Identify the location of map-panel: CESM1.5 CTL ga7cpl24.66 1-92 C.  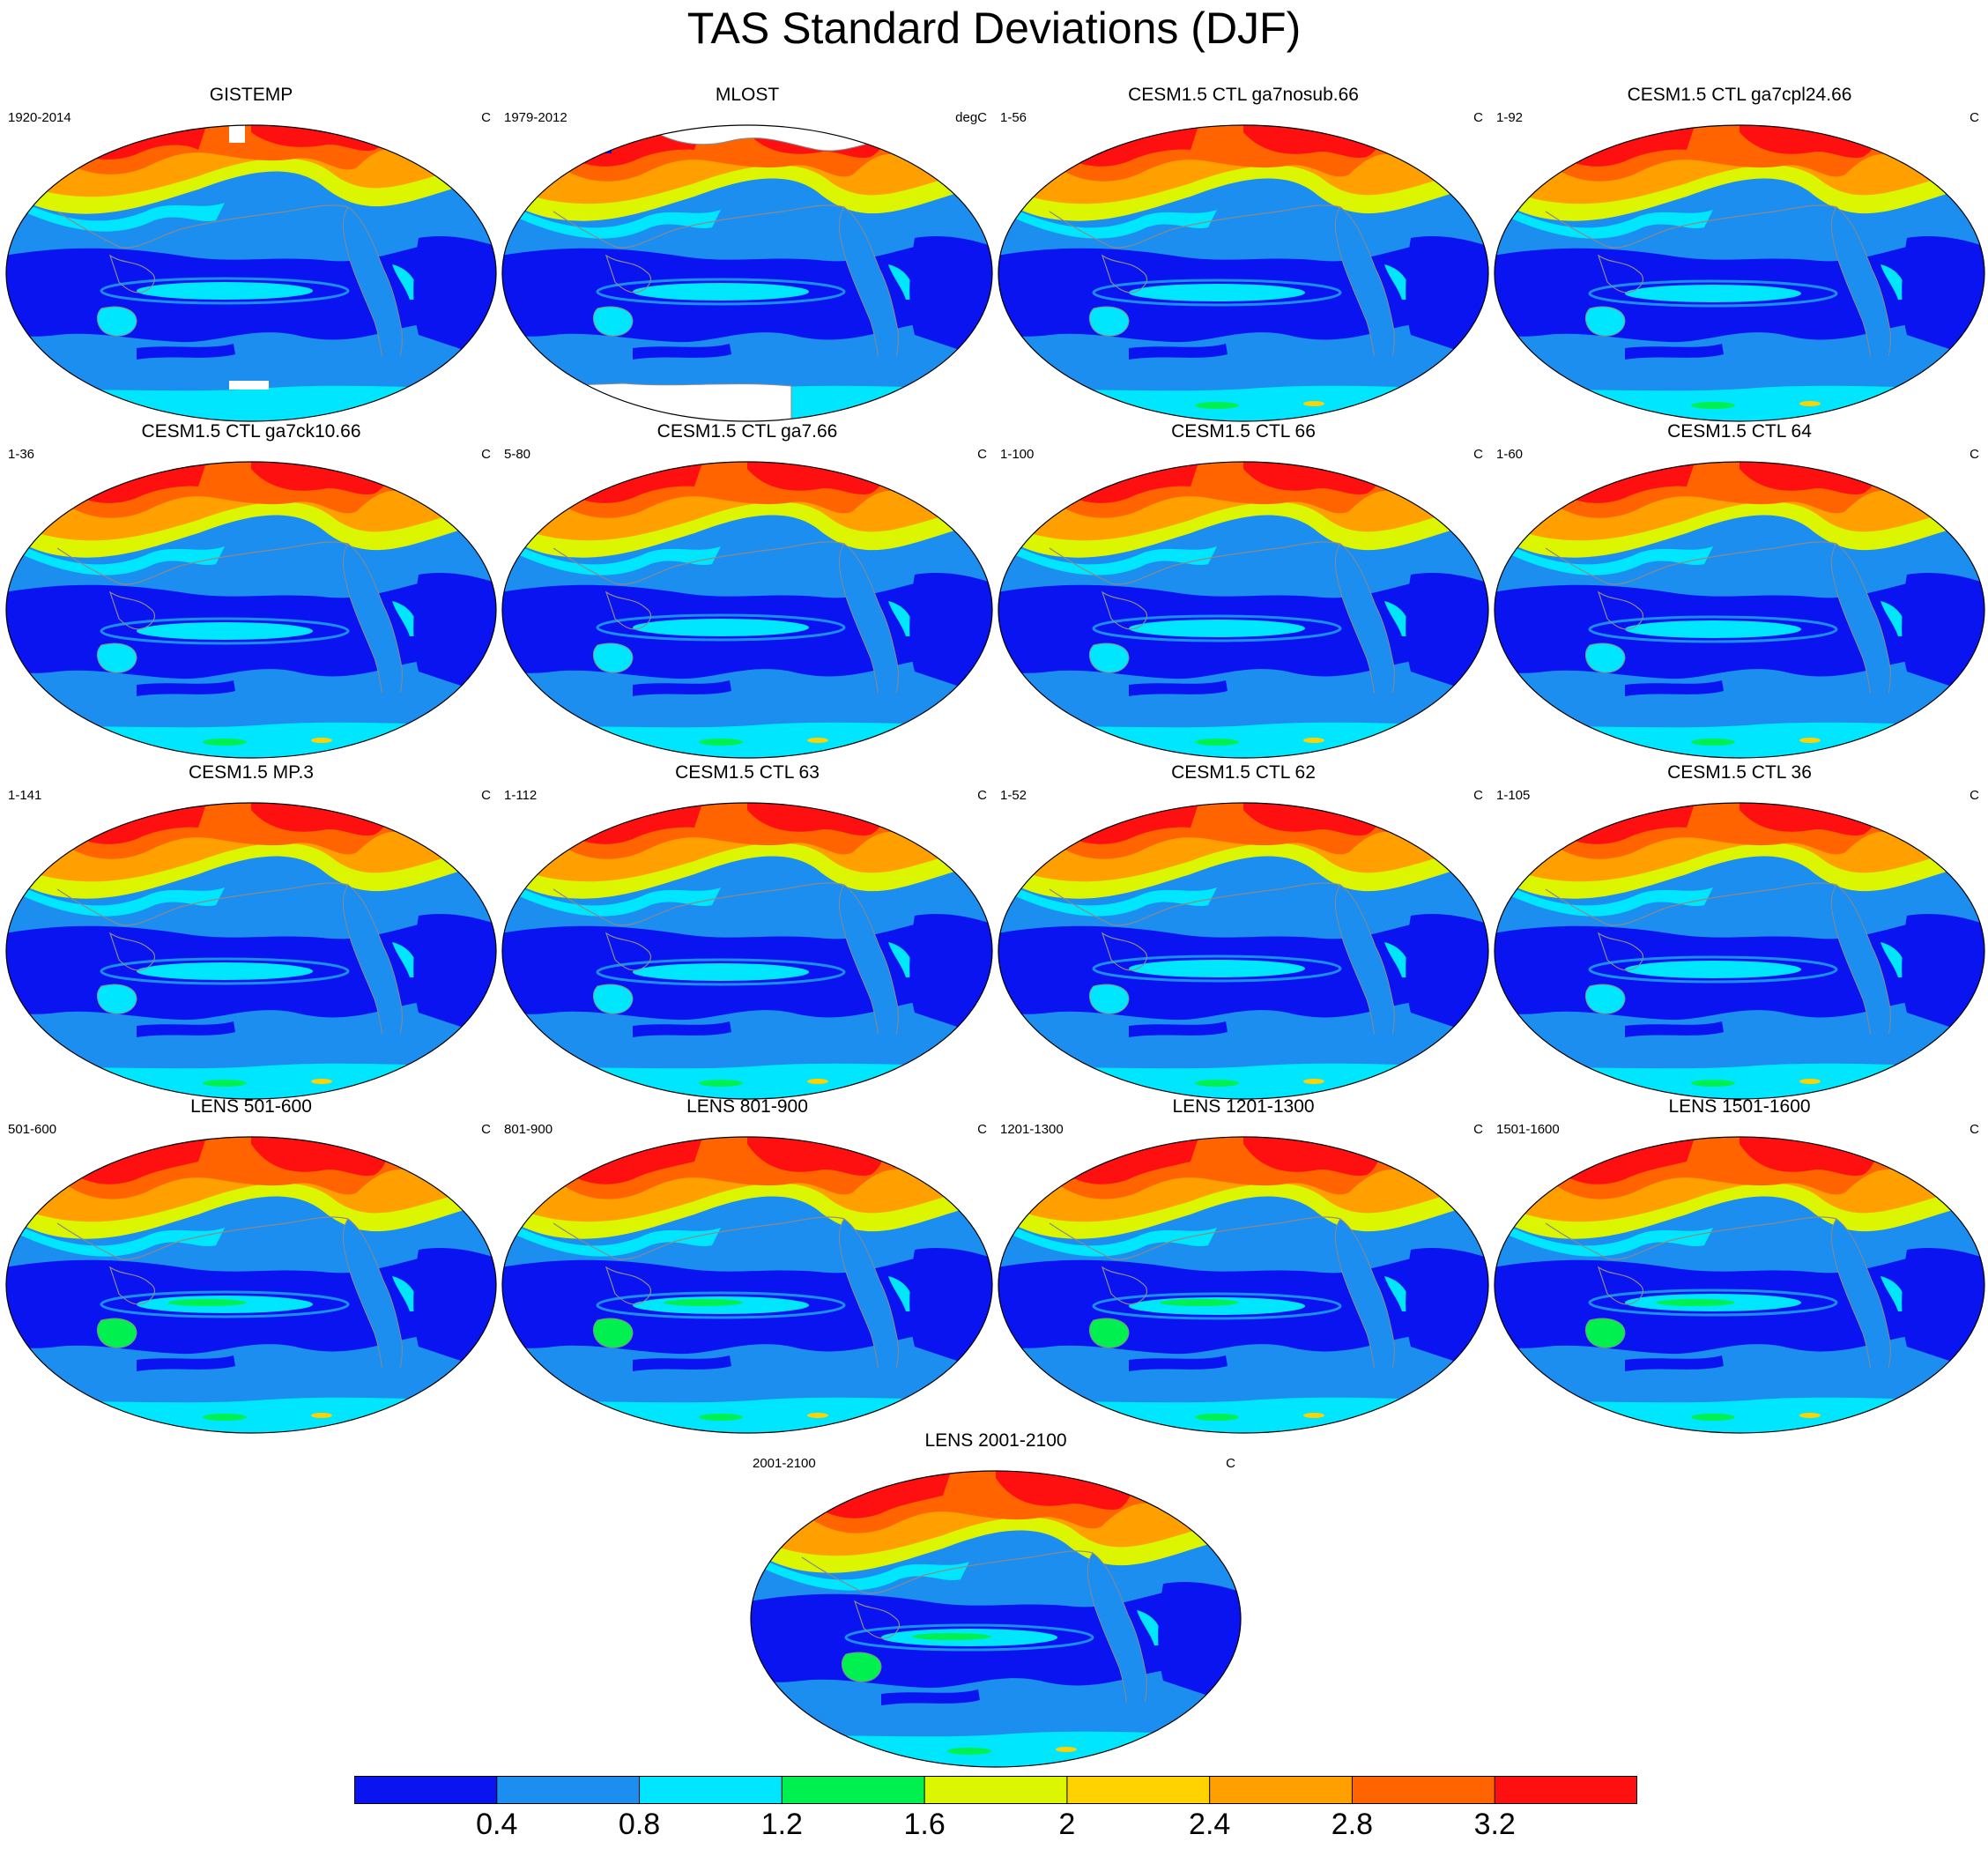
(1740, 269).